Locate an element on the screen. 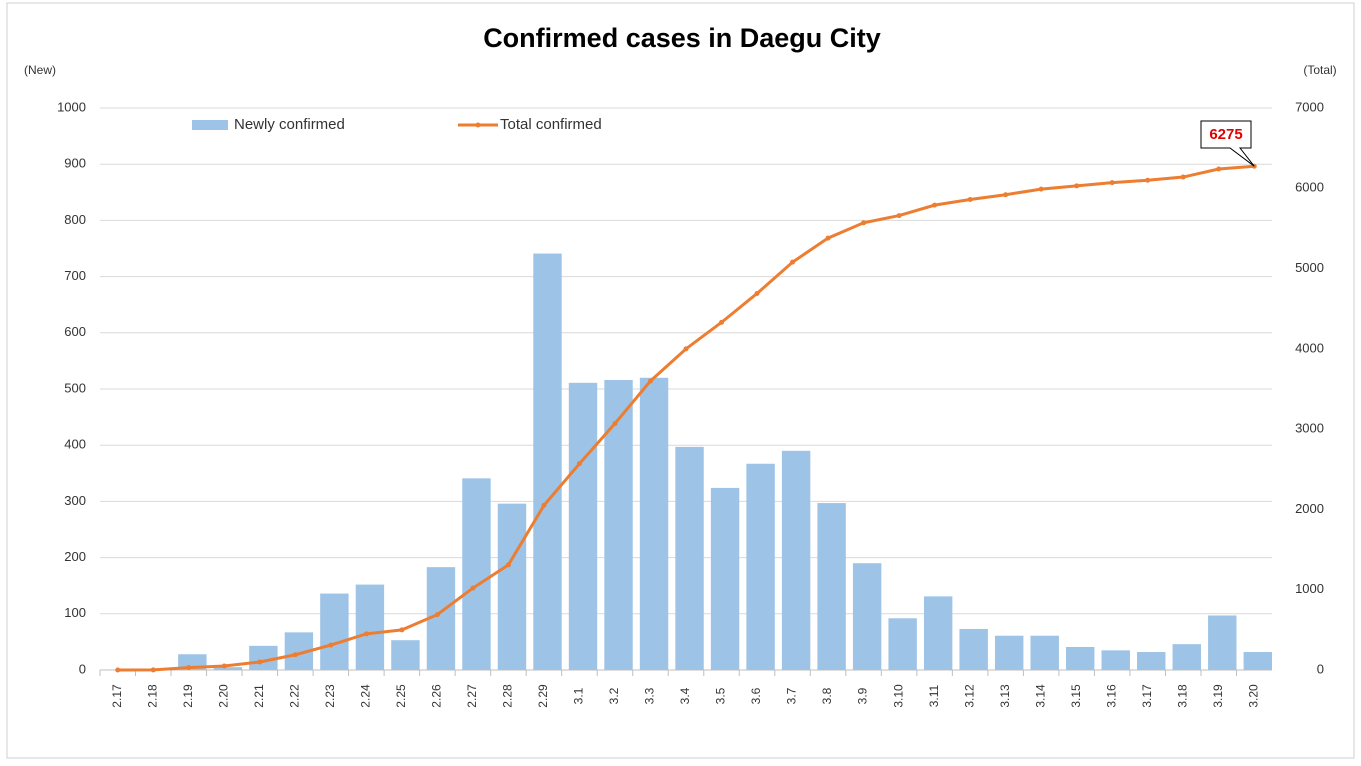 The width and height of the screenshot is (1361, 766). x-tick-label: 3.17 is located at coordinates (1147, 696).